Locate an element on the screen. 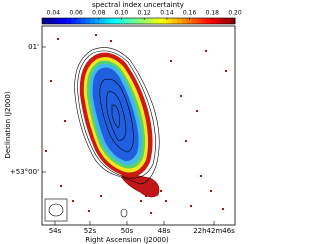 The height and width of the screenshot is (244, 320). colorbar-tick-label: 0.20 is located at coordinates (235, 13).